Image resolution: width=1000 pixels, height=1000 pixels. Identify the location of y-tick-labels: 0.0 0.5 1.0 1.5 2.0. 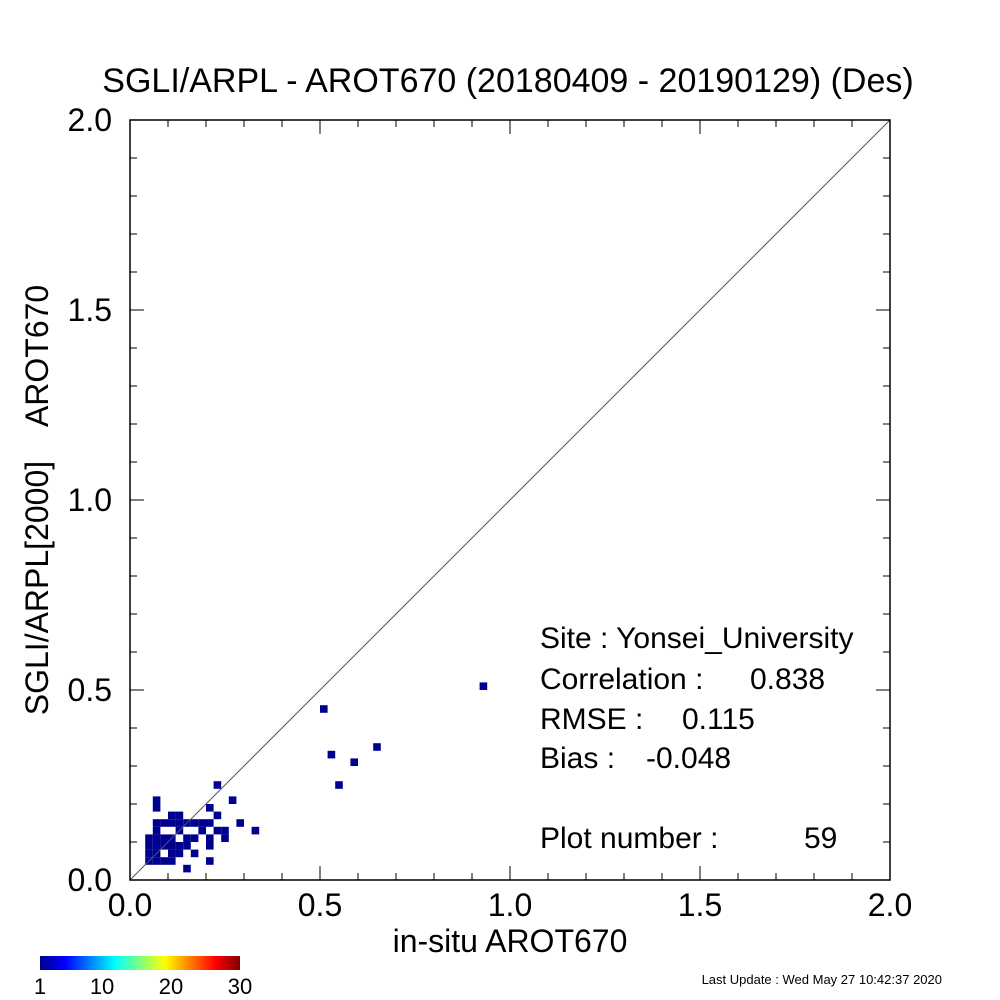
(90, 500).